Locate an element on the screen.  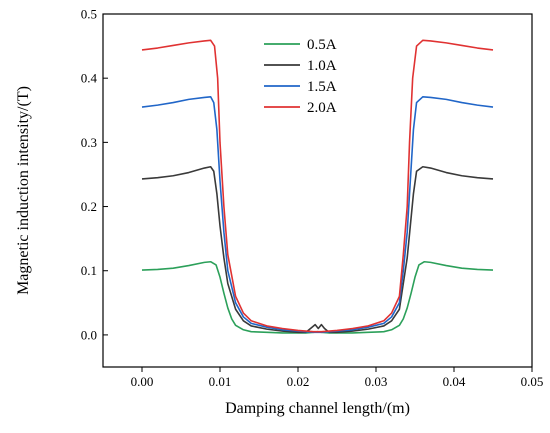
y-axis-title: Magnetic induction intensity/(T) is located at coordinates (23, 190).